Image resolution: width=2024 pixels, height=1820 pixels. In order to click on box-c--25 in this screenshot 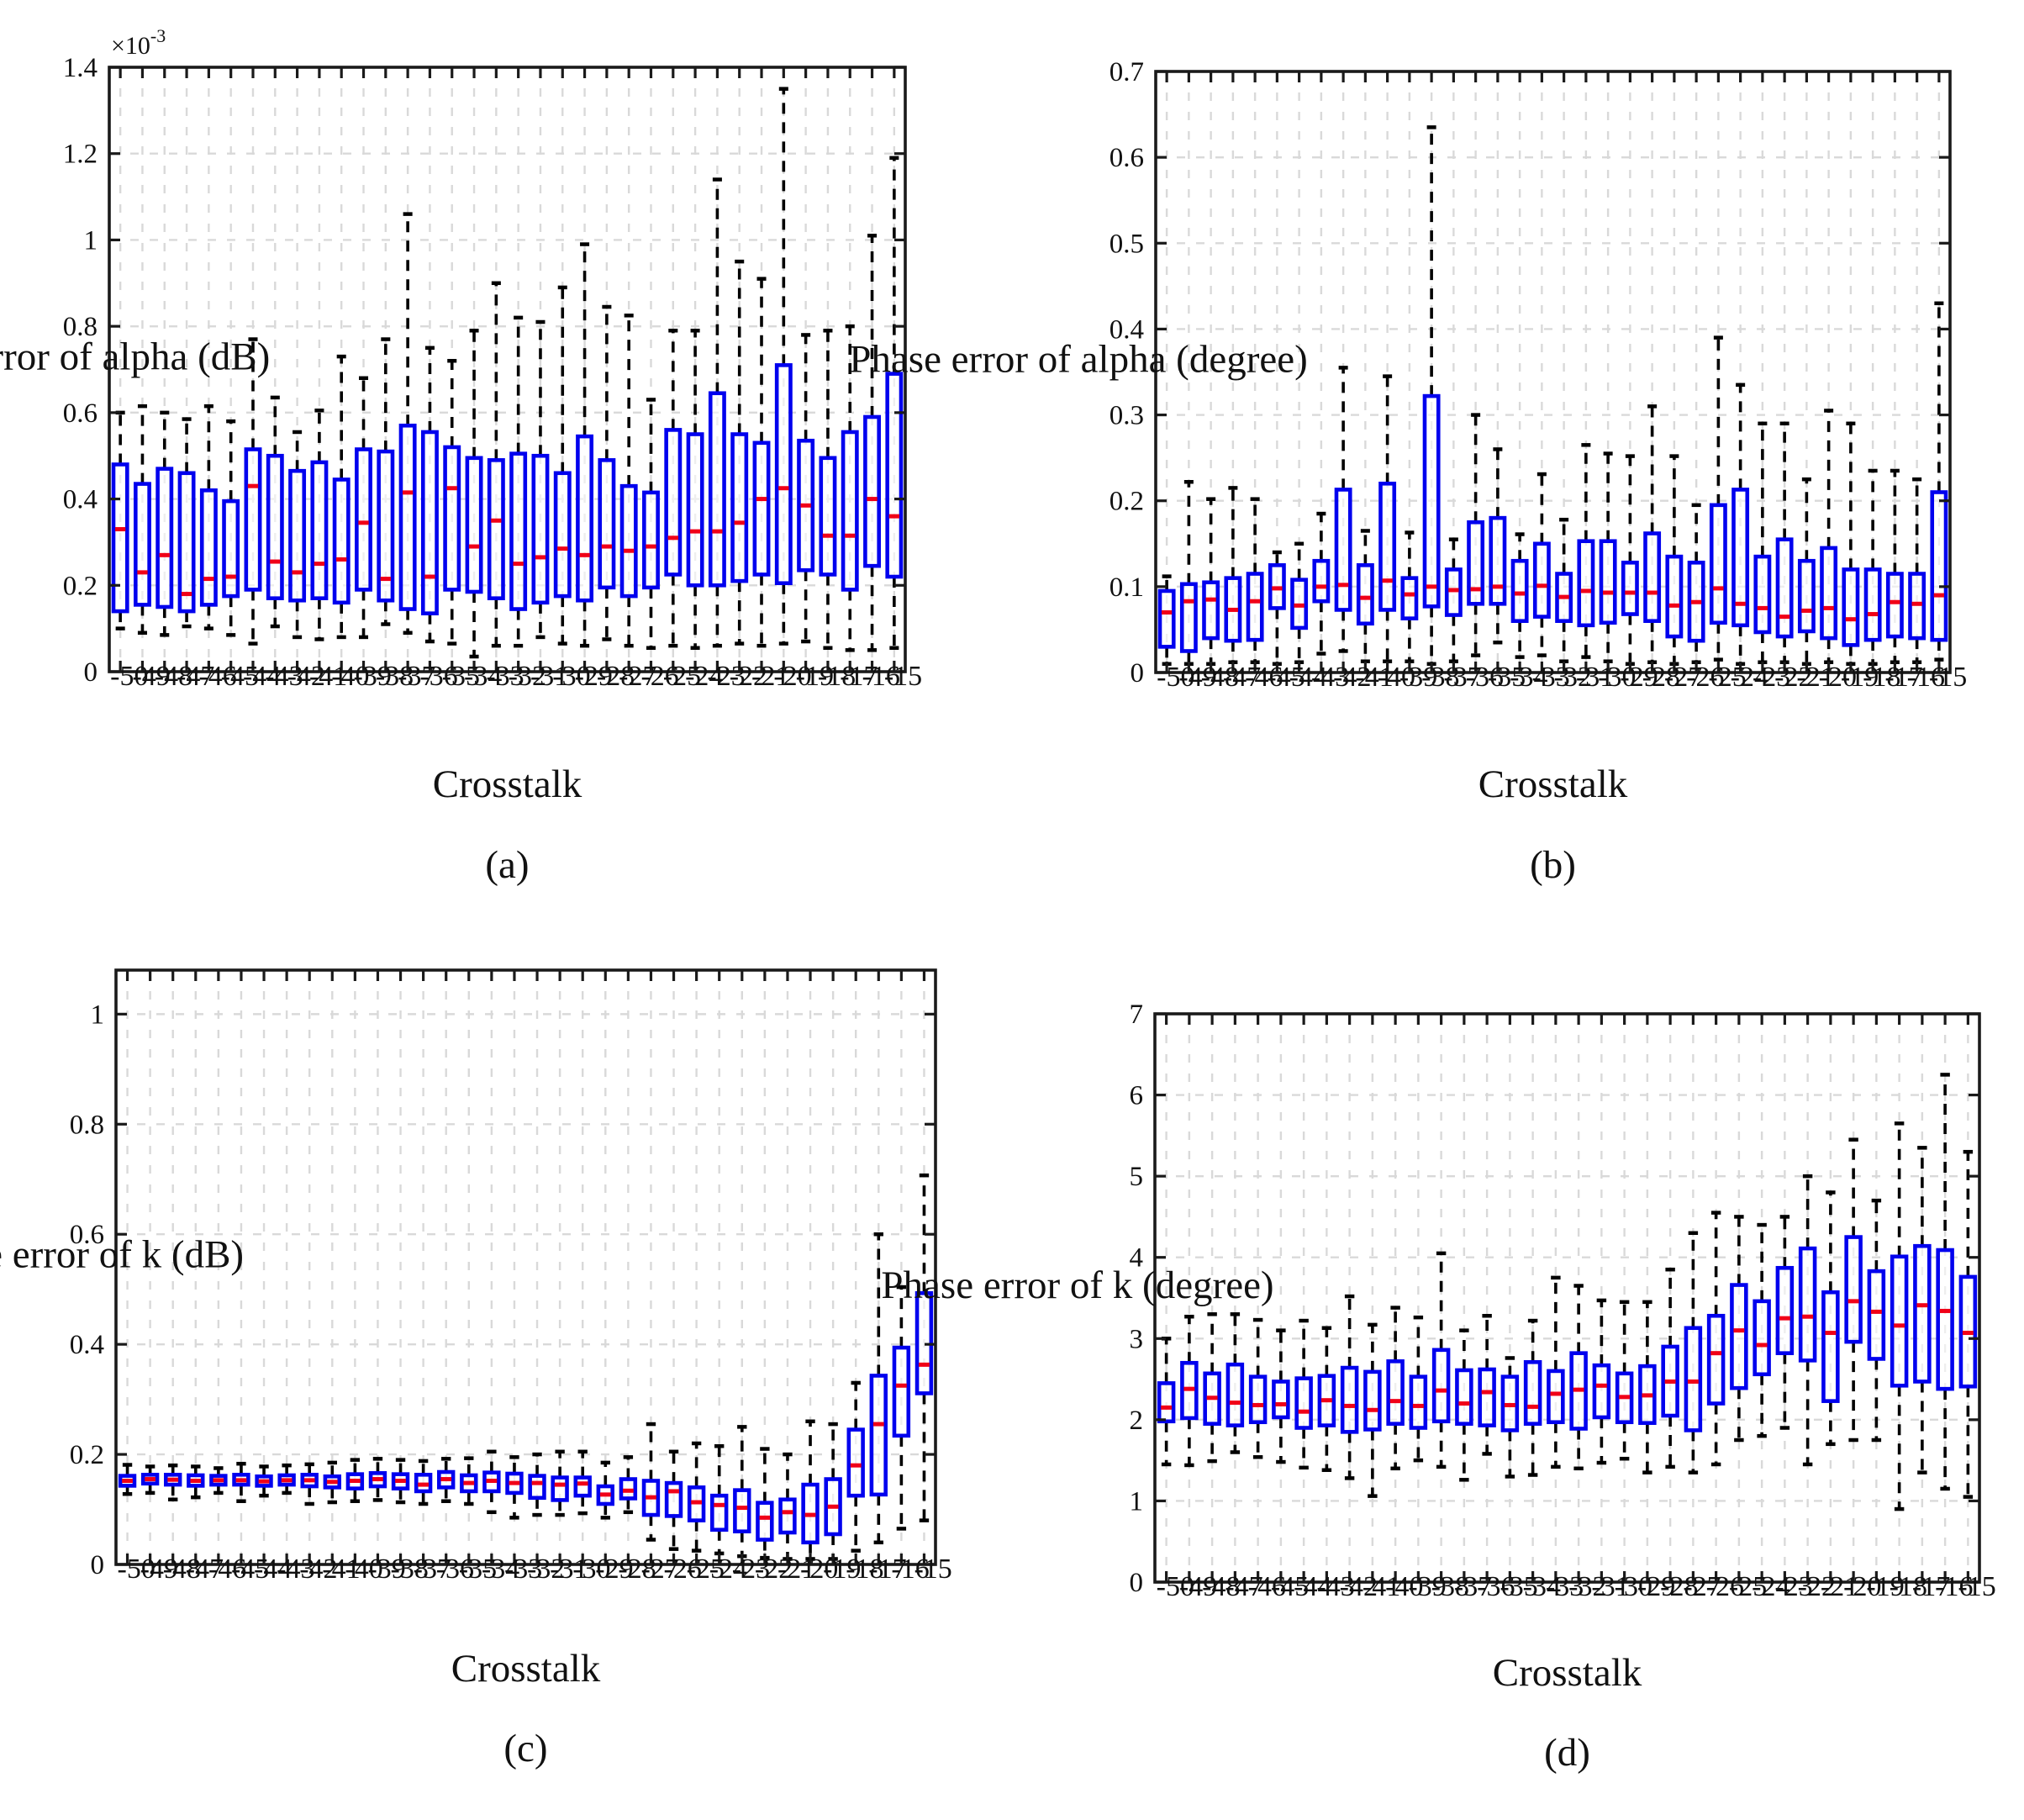, I will do `click(696, 1497)`.